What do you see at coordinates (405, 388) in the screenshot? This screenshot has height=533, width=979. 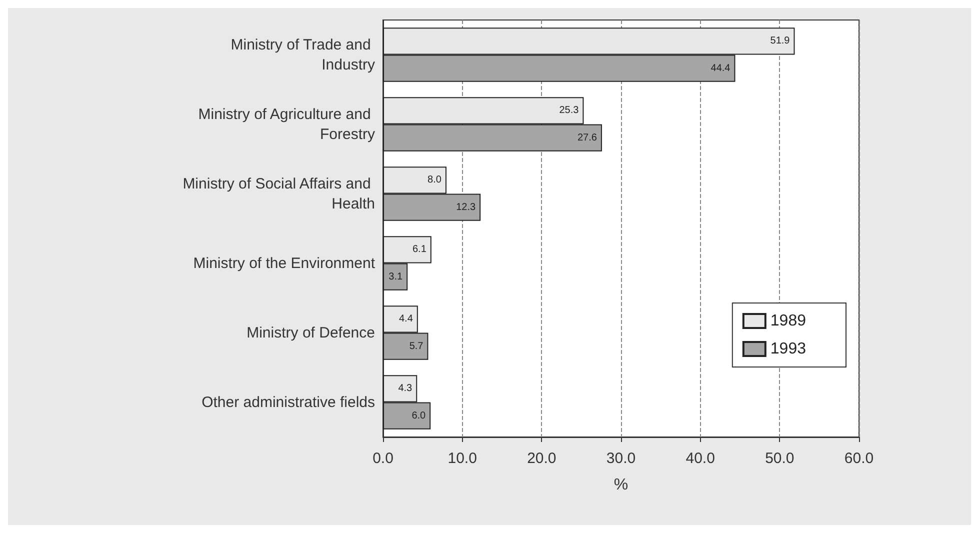 I see `data-label: 4.3` at bounding box center [405, 388].